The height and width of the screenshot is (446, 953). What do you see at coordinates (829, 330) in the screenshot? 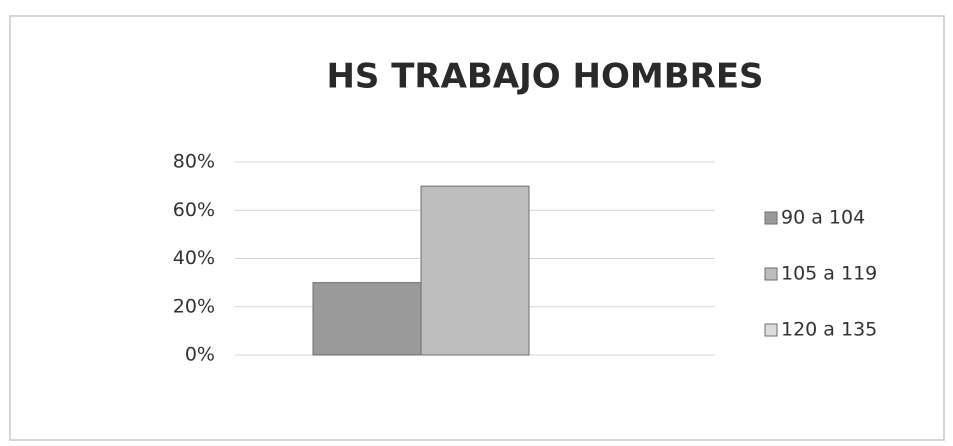
I see `legend-label: 120 a 135` at bounding box center [829, 330].